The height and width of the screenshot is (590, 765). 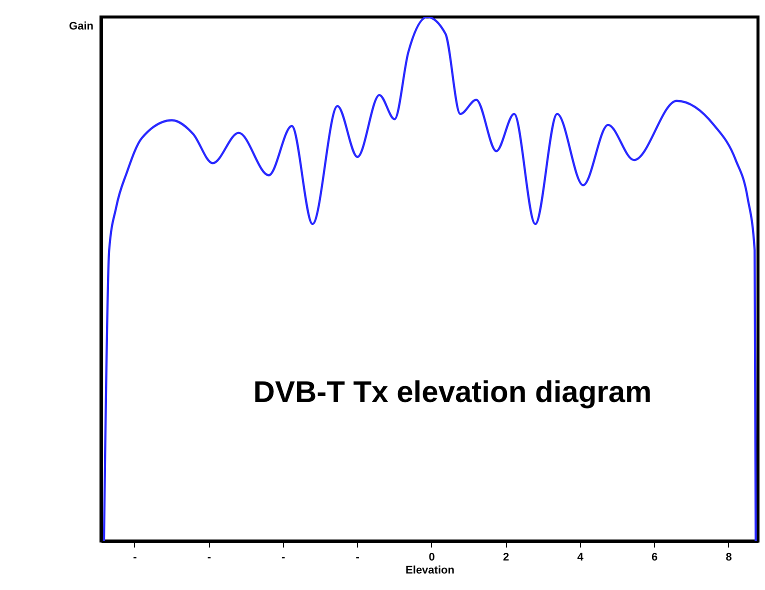 What do you see at coordinates (431, 558) in the screenshot?
I see `x-tick-label: 0` at bounding box center [431, 558].